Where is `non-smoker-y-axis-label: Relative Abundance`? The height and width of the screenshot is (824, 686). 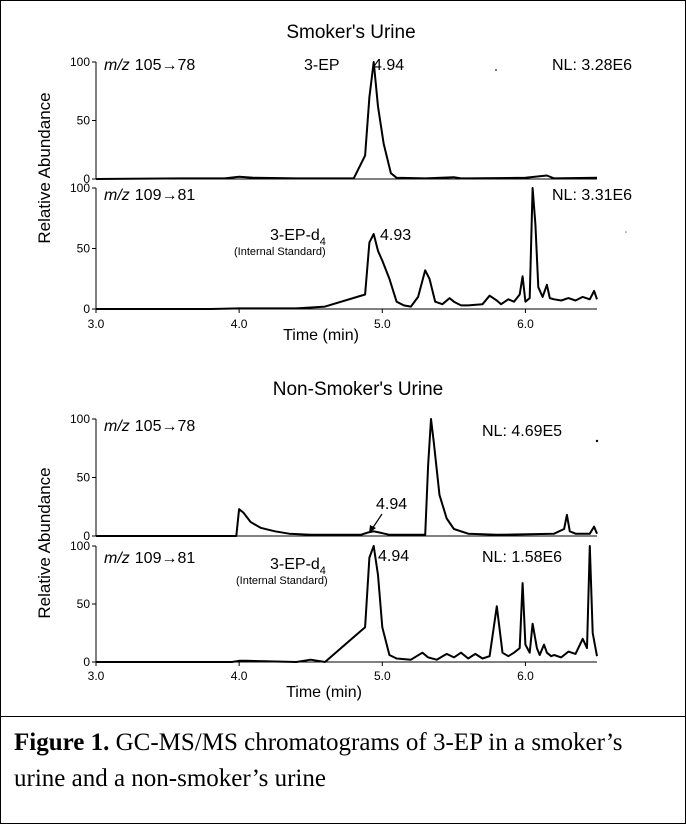 non-smoker-y-axis-label: Relative Abundance is located at coordinates (44, 542).